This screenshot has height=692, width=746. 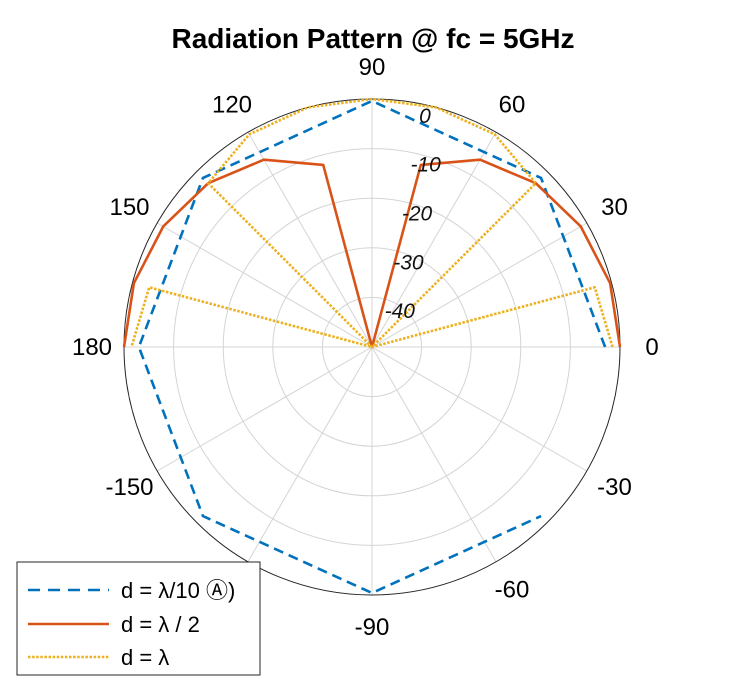 I want to click on legend: d = λ/10 Ⓐ) d = λ / 2 d = λ, so click(x=138, y=618).